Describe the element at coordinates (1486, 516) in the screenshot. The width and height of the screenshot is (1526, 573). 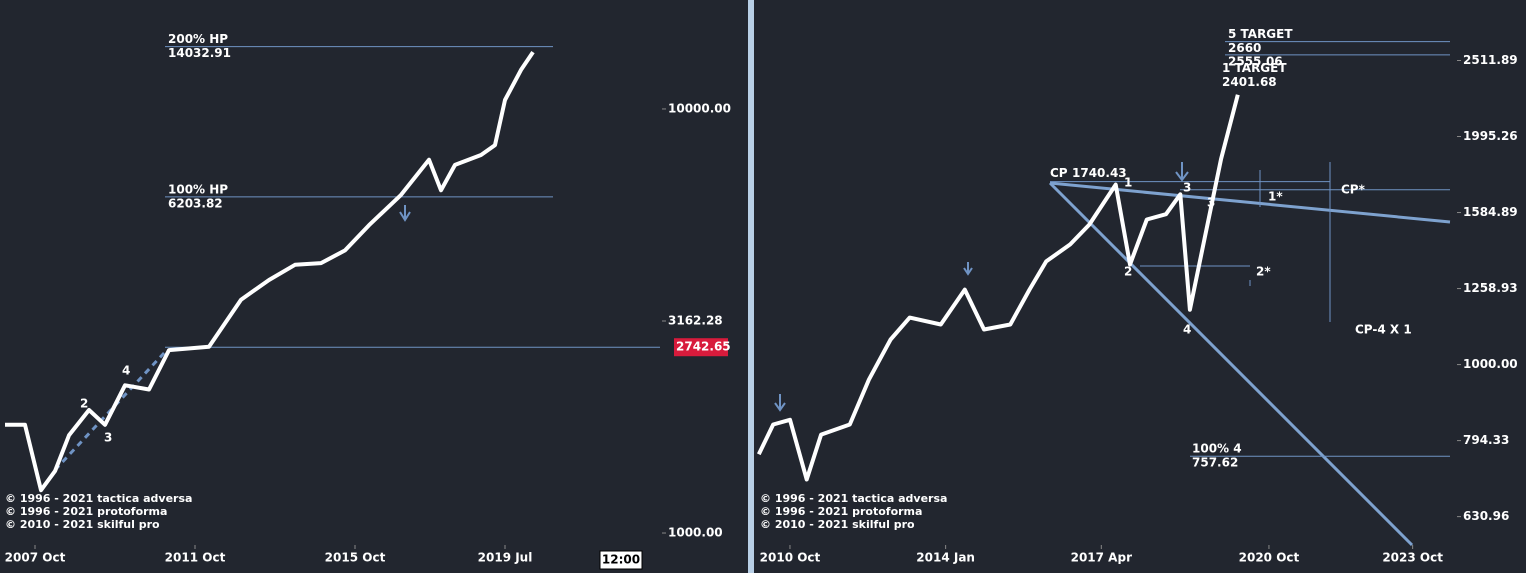
I see `y-tick-label: 630.96` at that location.